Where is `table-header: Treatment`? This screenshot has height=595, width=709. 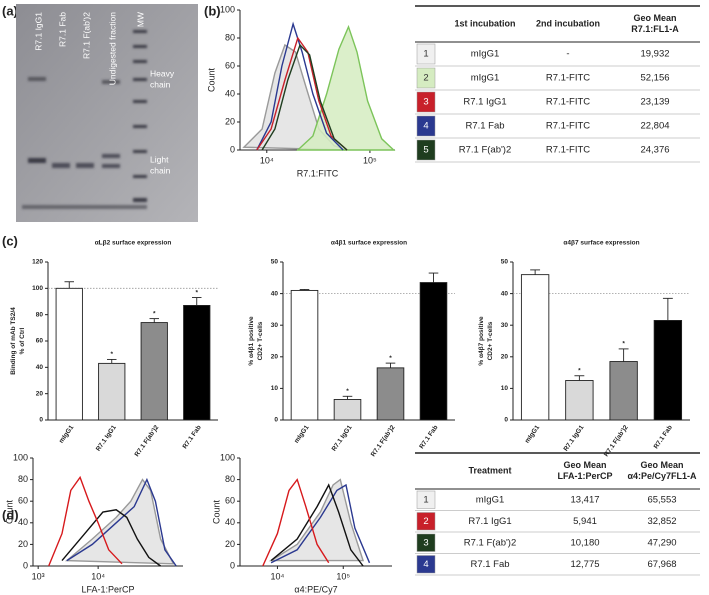
table-header: Treatment is located at coordinates (489, 470).